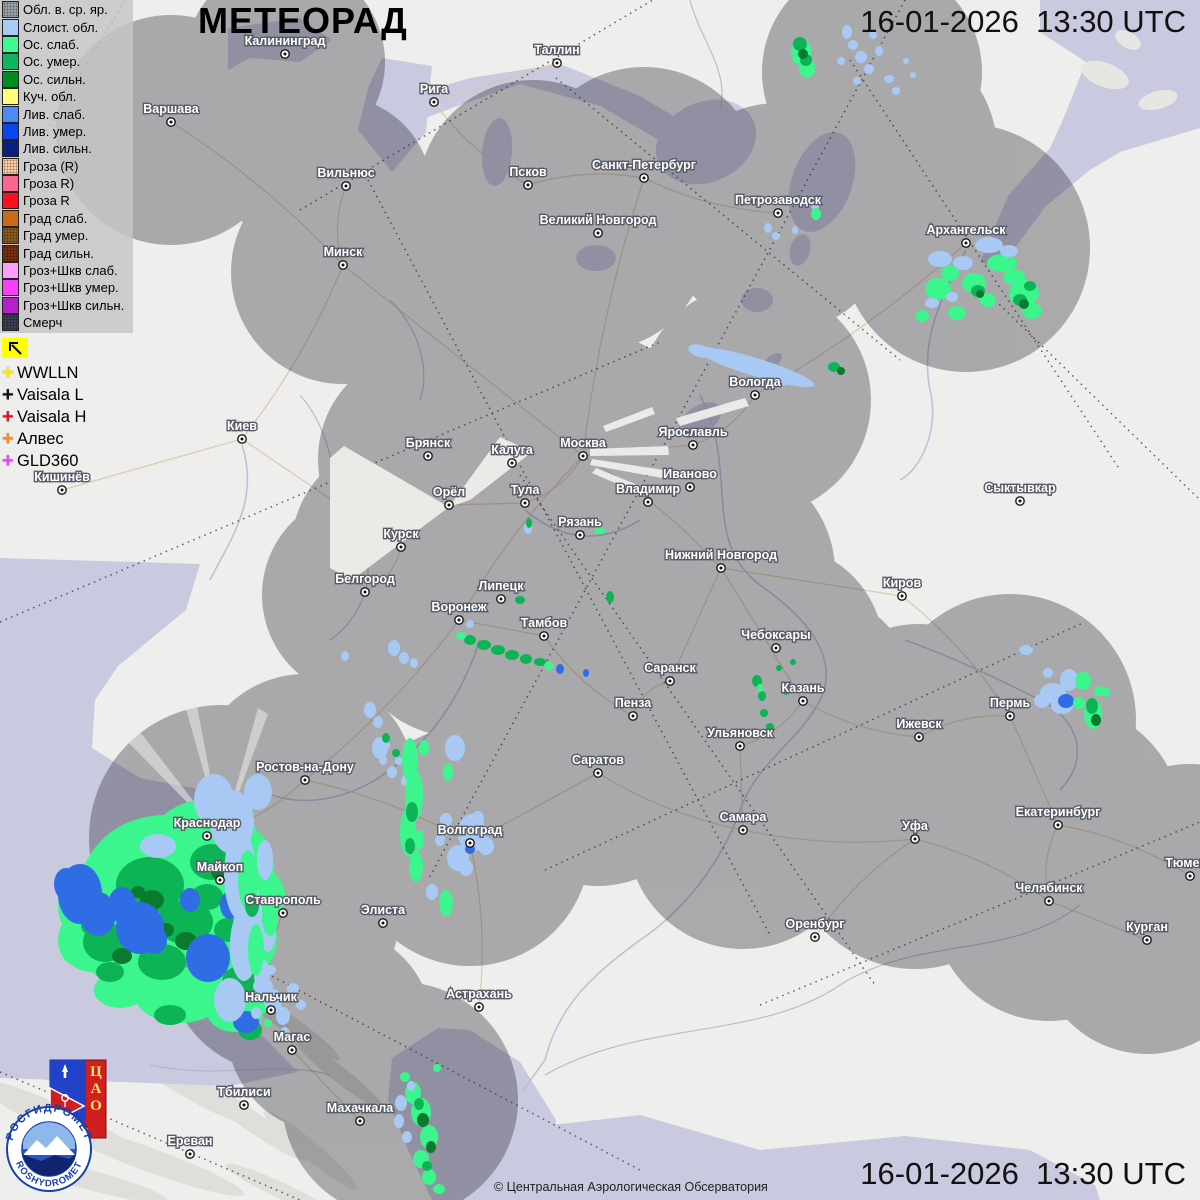 The width and height of the screenshot is (1200, 1200). Describe the element at coordinates (383, 910) in the screenshot. I see `city-label: Элиста` at that location.